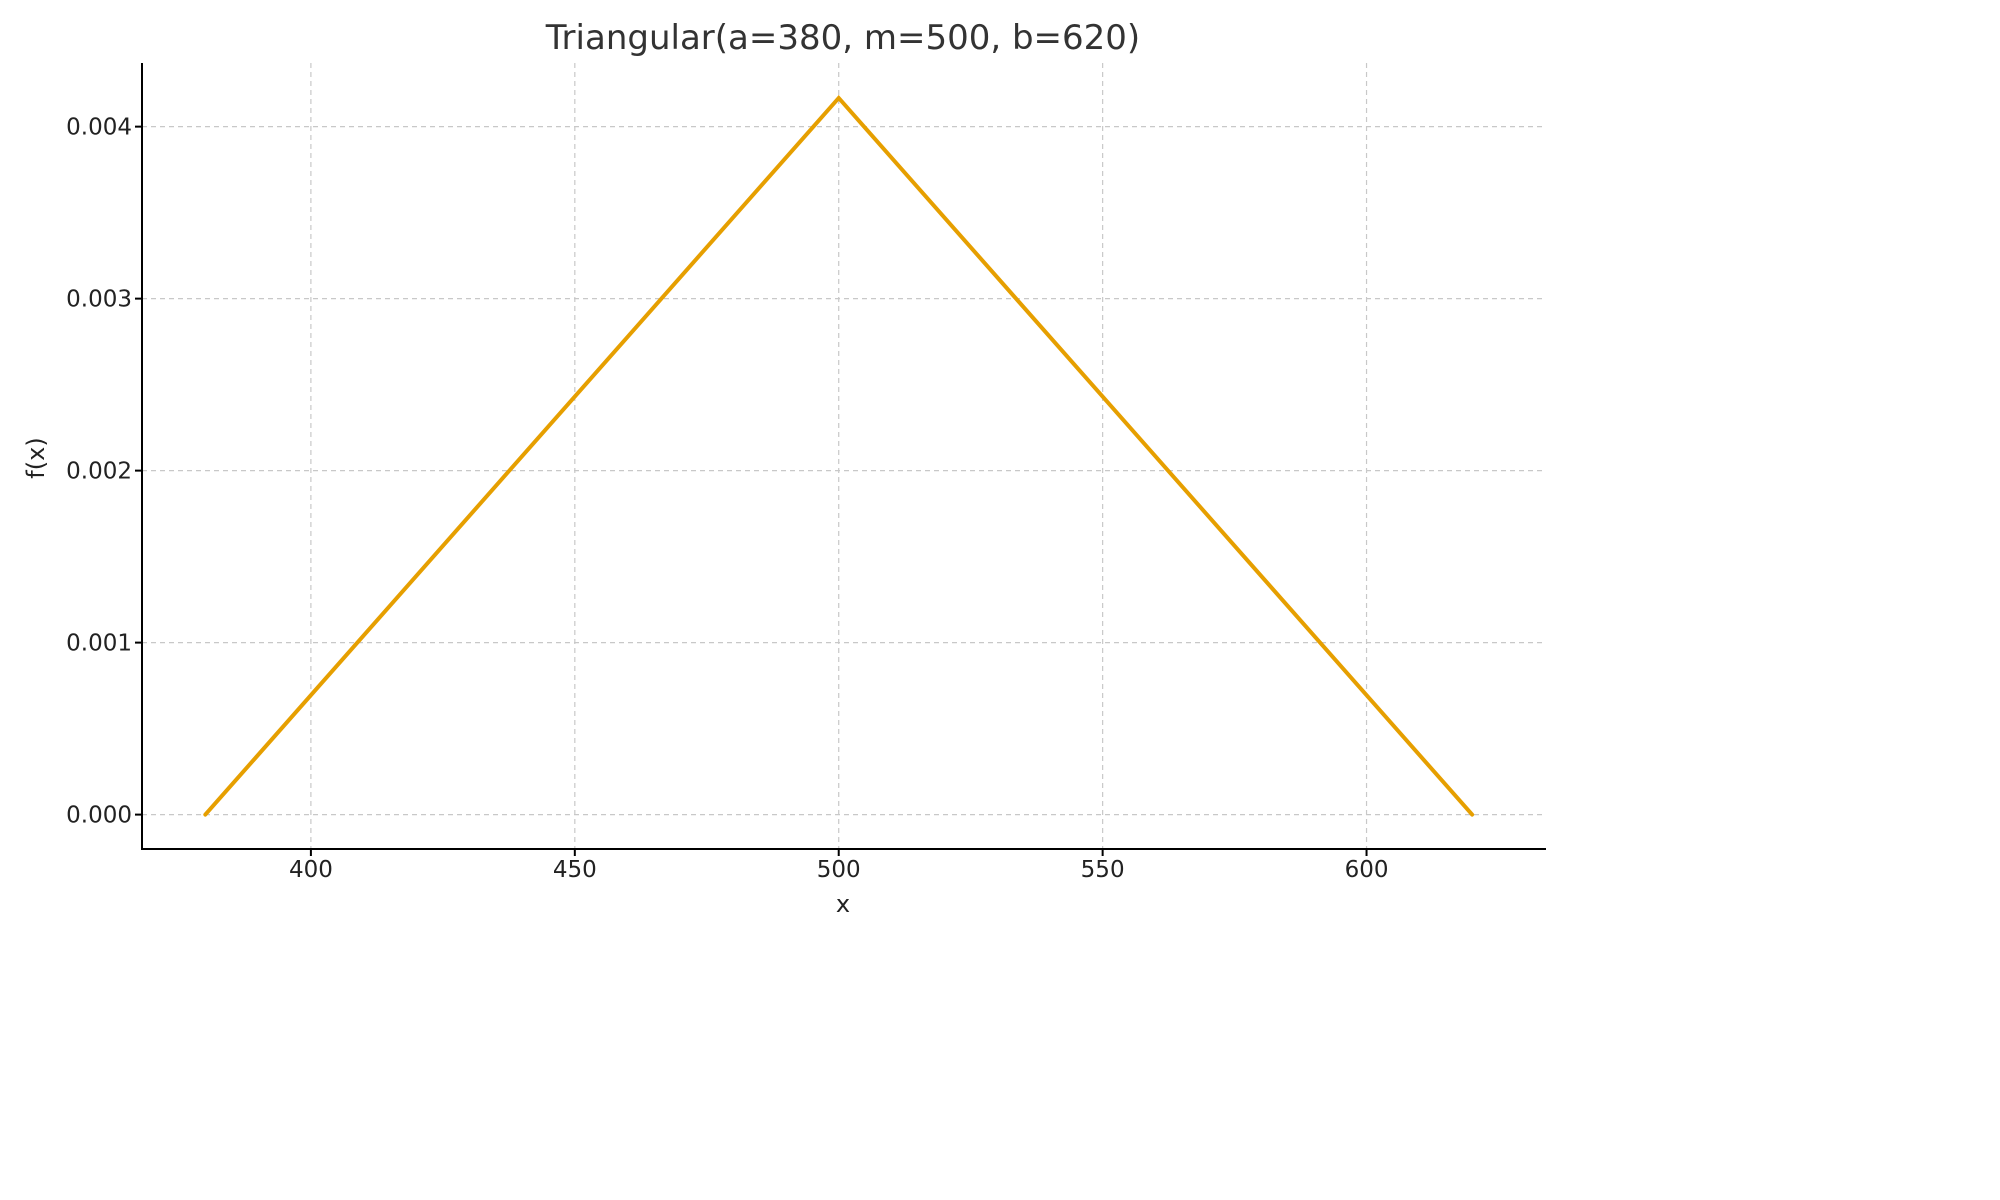 Image resolution: width=2000 pixels, height=1200 pixels. I want to click on y-tick-label: 0.003, so click(99, 300).